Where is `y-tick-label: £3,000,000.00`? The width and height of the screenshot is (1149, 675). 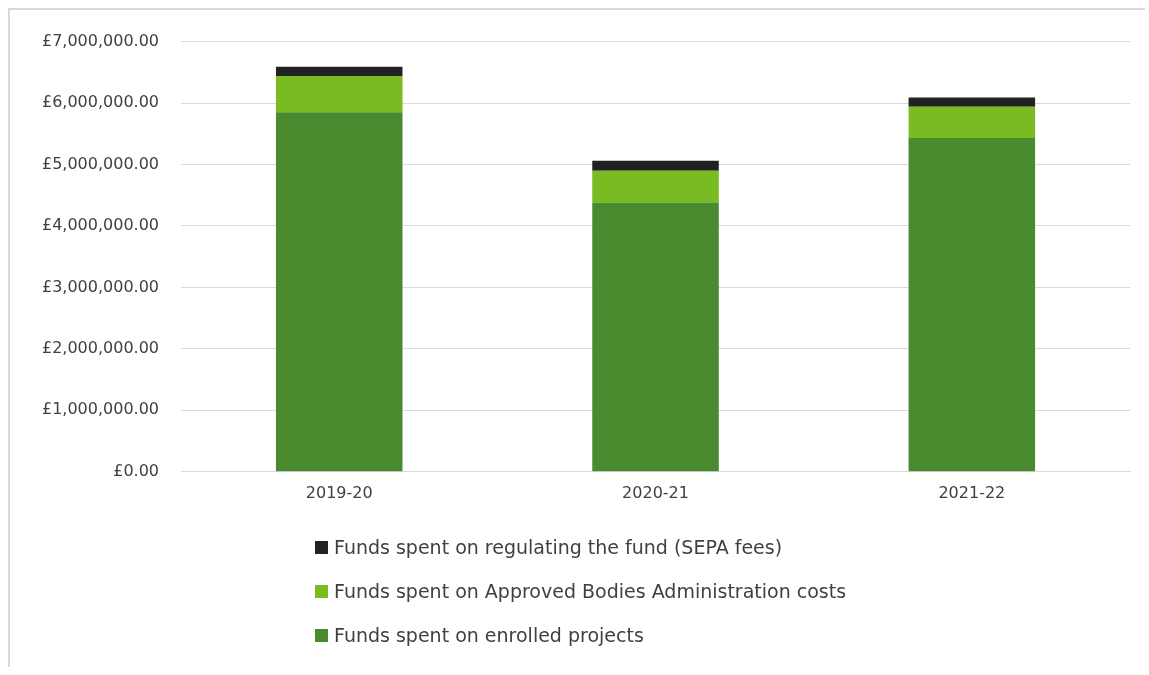
y-tick-label: £3,000,000.00 is located at coordinates (100, 286).